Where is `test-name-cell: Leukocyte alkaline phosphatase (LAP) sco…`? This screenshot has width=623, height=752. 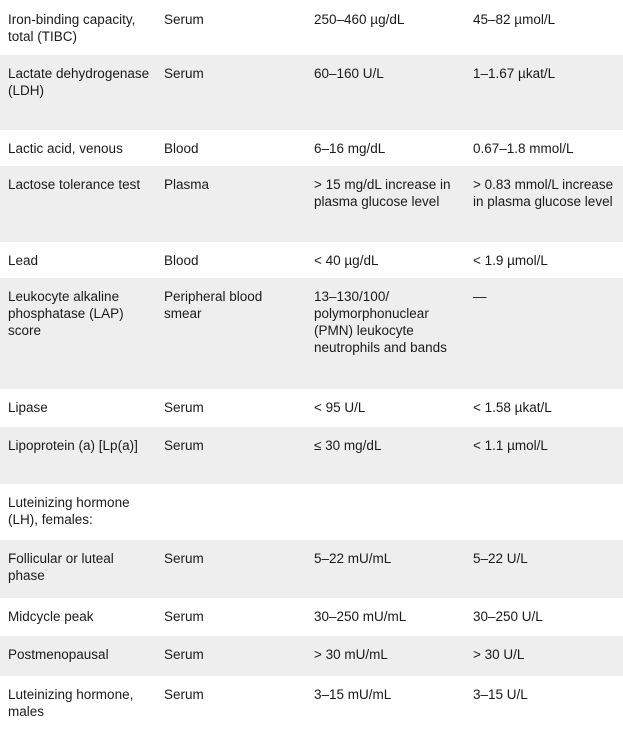 test-name-cell: Leukocyte alkaline phosphatase (LAP) sco… is located at coordinates (78, 333).